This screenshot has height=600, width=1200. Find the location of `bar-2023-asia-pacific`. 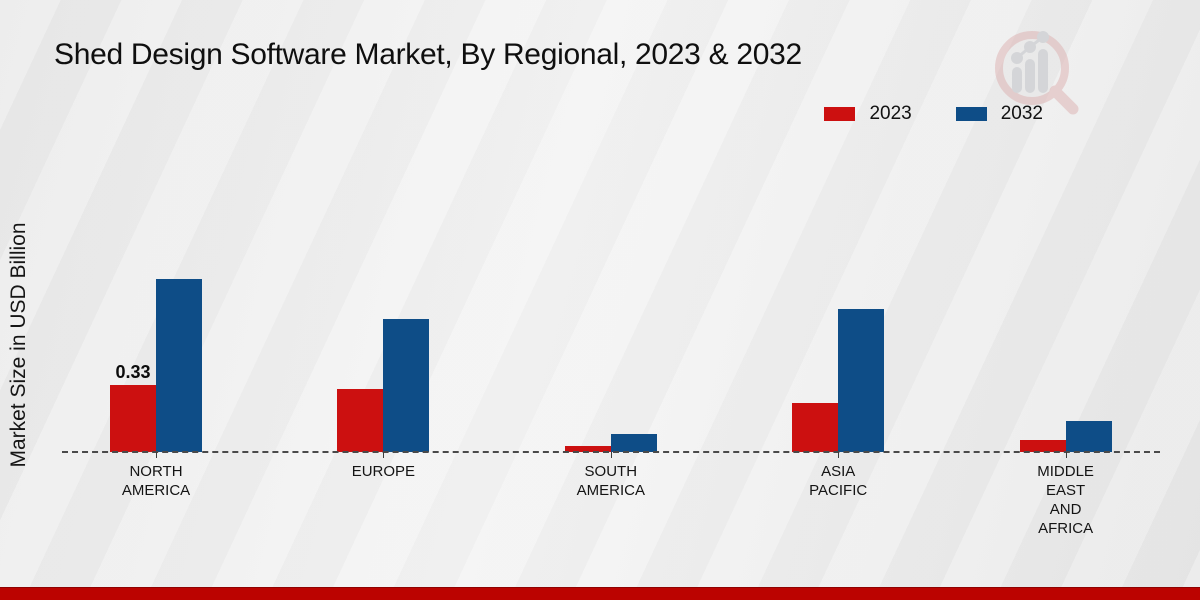

bar-2023-asia-pacific is located at coordinates (815, 427).